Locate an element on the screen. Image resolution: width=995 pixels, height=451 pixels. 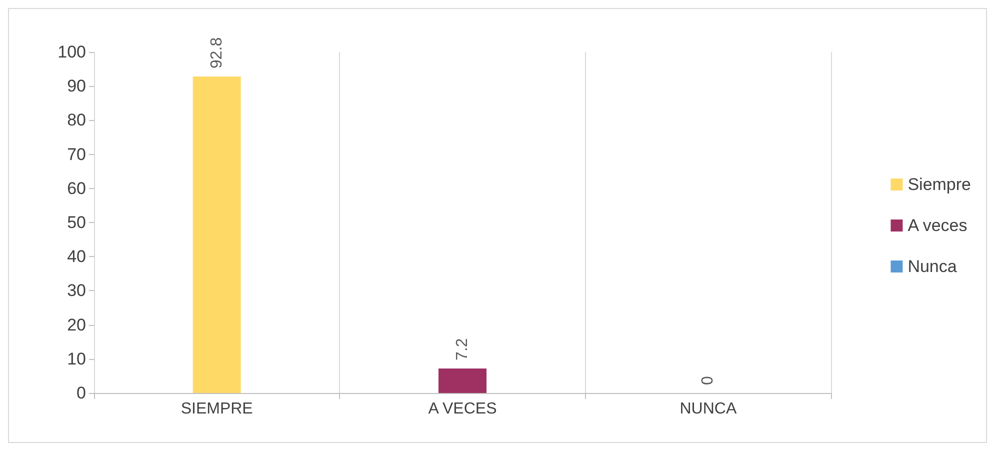
y-tick-label: 90 is located at coordinates (76, 86).